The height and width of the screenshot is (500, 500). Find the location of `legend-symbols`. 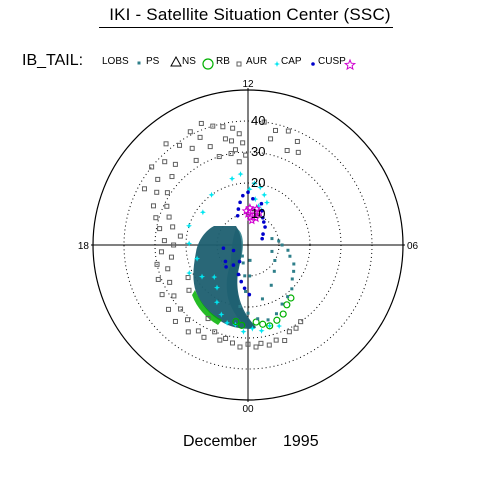

legend-symbols is located at coordinates (247, 63).